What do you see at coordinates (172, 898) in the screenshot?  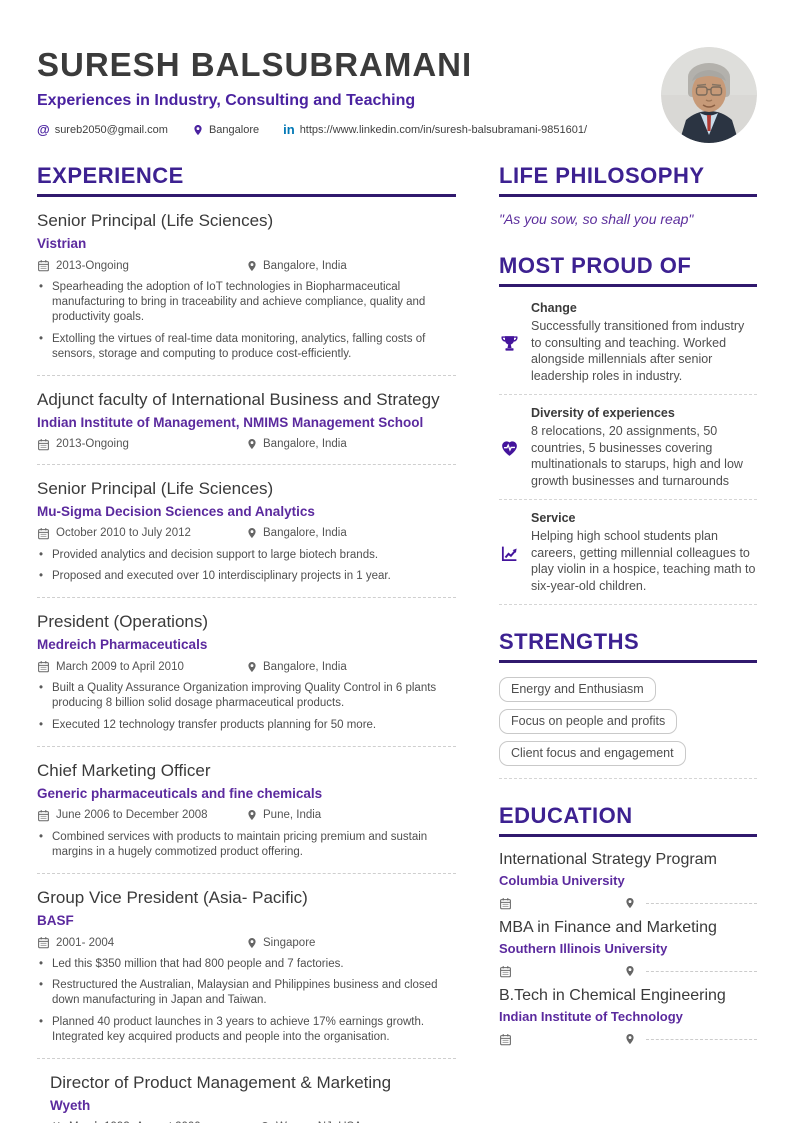 I see `job-role: Group Vice President (Asia- Pacific)` at bounding box center [172, 898].